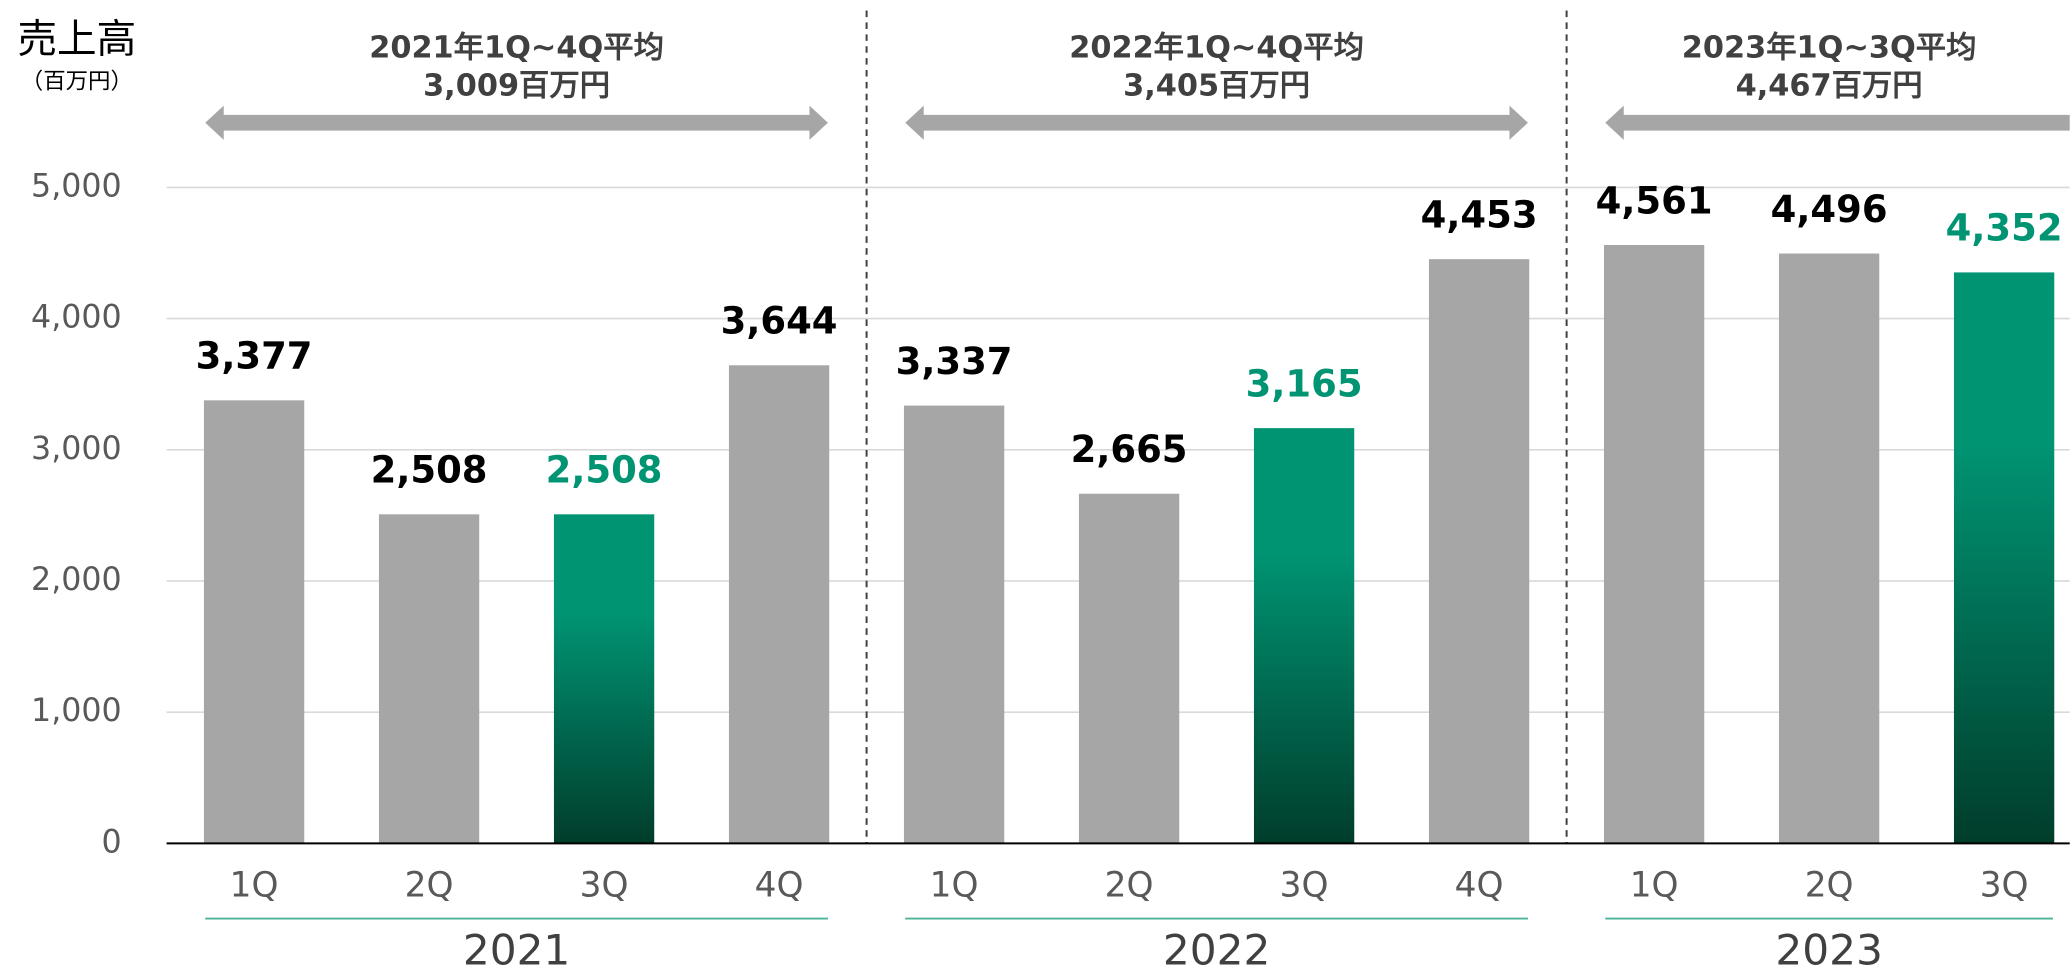 This screenshot has width=2070, height=974. Describe the element at coordinates (76, 711) in the screenshot. I see `y-tick-label: 1,000` at that location.